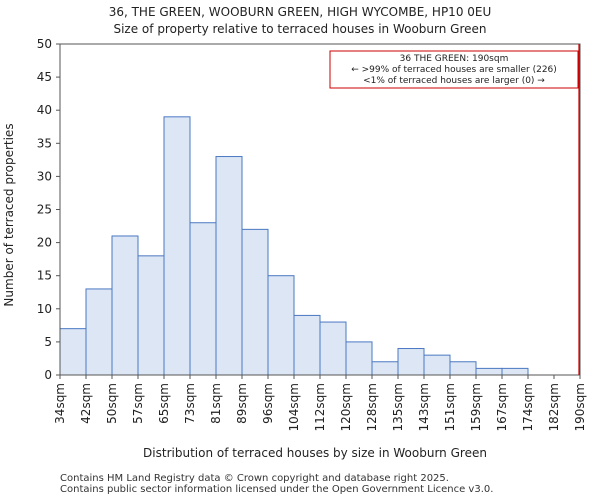 The width and height of the screenshot is (600, 500). I want to click on y-tick-label: 35, so click(44, 143).